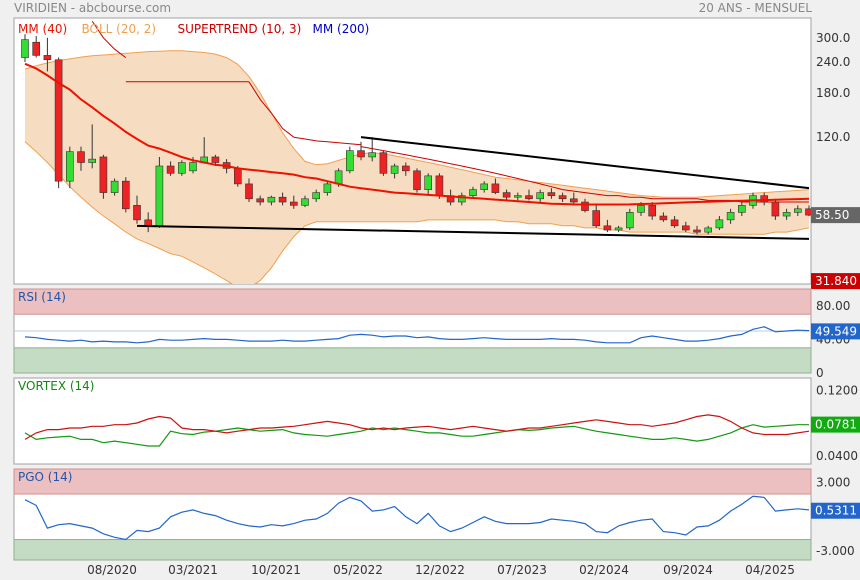 The height and width of the screenshot is (580, 860). I want to click on x-tick-label: 02/2024, so click(604, 570).